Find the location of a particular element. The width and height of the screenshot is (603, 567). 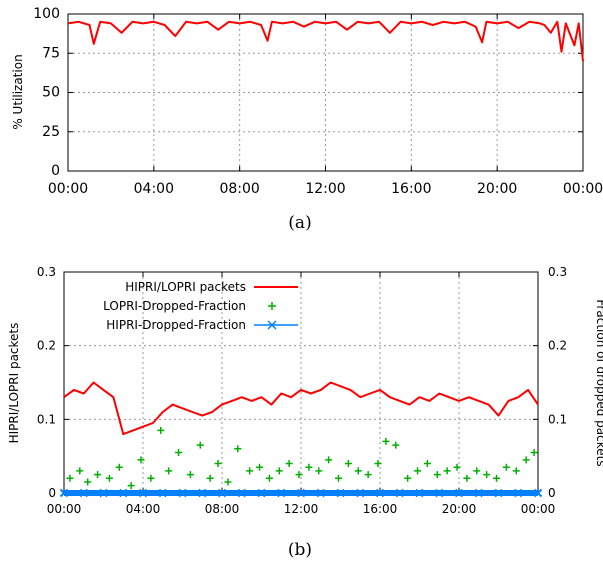

y-tick-label: 0.1 is located at coordinates (46, 419).